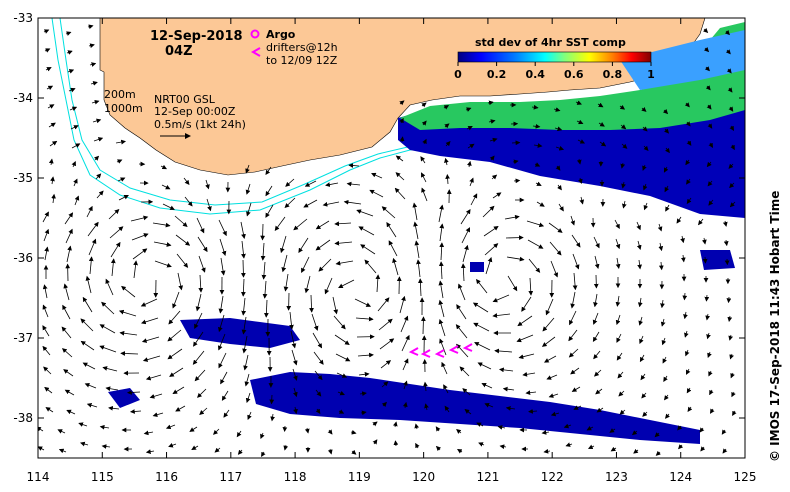  Describe the element at coordinates (535, 74) in the screenshot. I see `colorbar-tick-label: 0.4` at that location.